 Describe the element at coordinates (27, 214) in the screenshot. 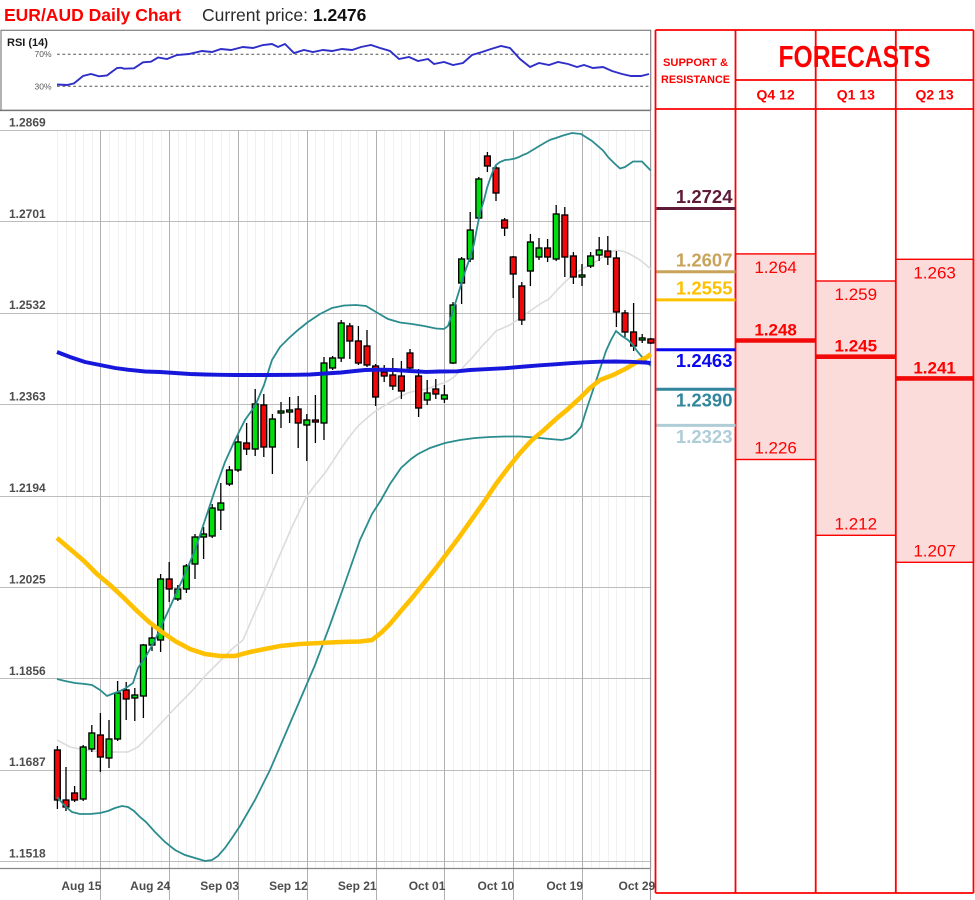

I see `svg-text: 1.2701` at that location.